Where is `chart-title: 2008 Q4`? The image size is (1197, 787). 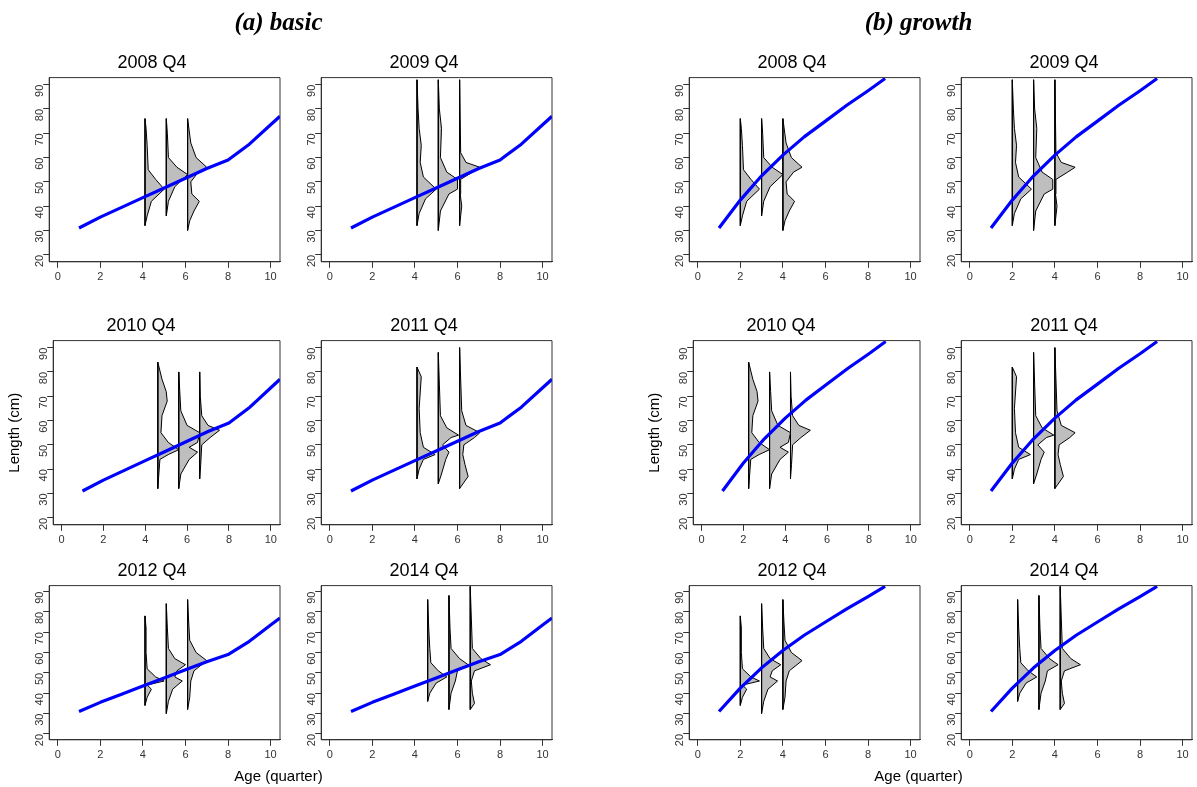 chart-title: 2008 Q4 is located at coordinates (152, 61).